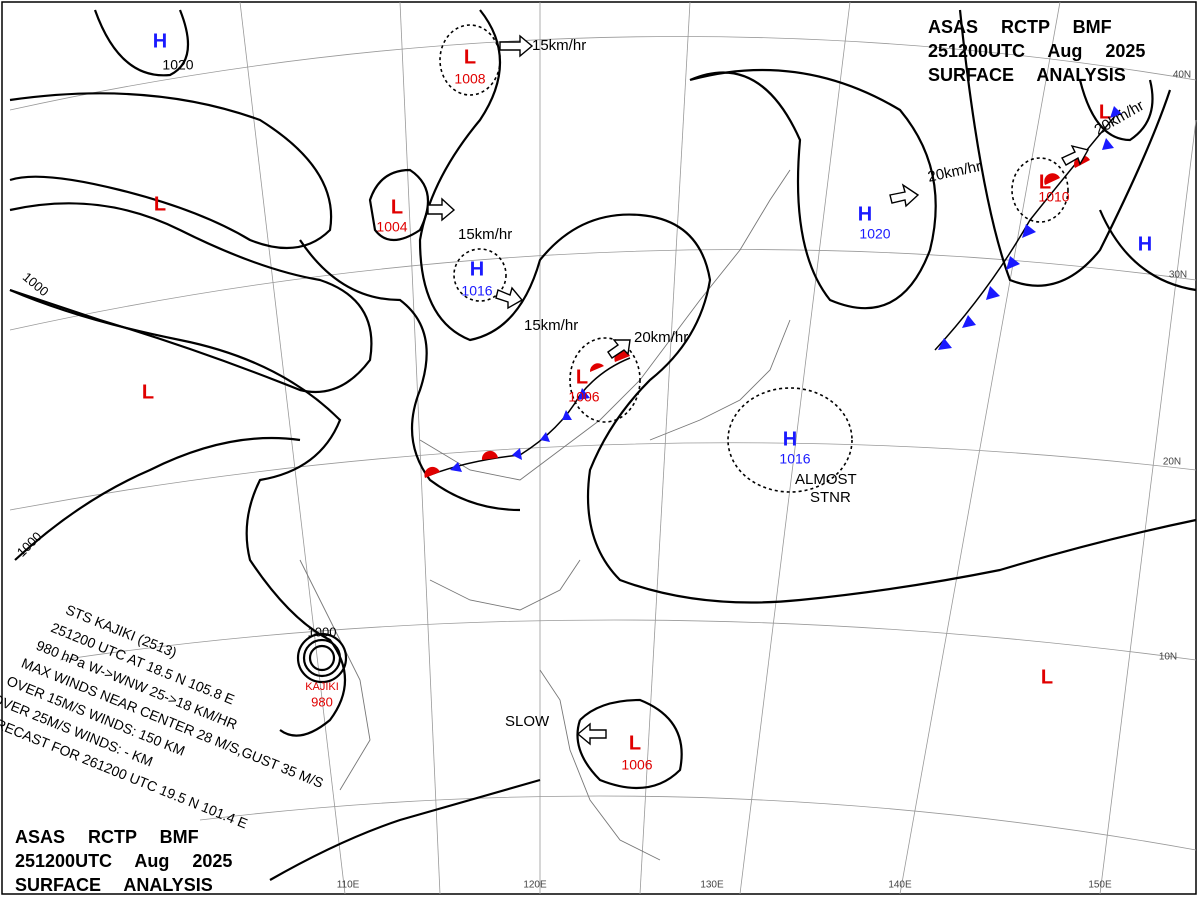 This screenshot has height=919, width=1200. What do you see at coordinates (712, 885) in the screenshot?
I see `lon-label: 130E` at bounding box center [712, 885].